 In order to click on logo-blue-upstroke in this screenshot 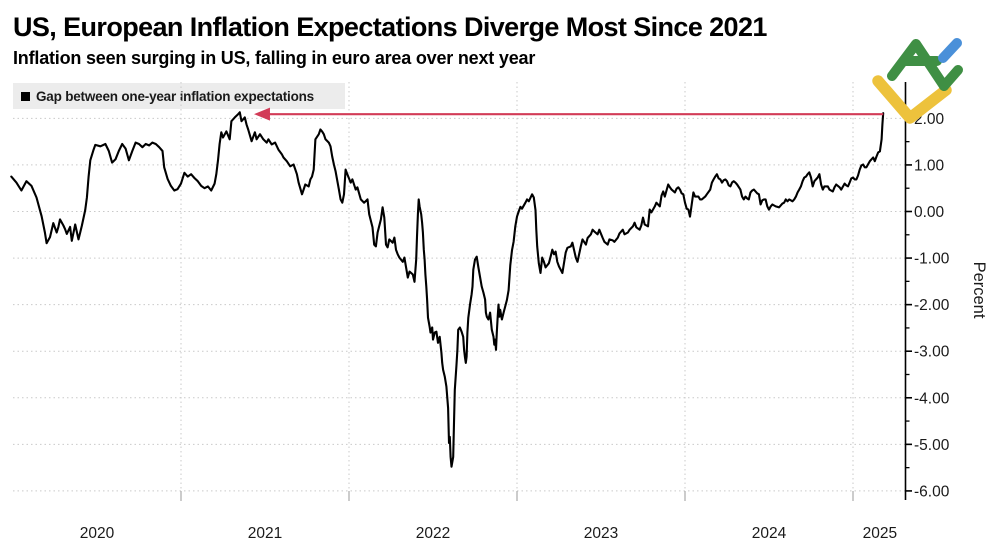, I will do `click(950, 50)`.